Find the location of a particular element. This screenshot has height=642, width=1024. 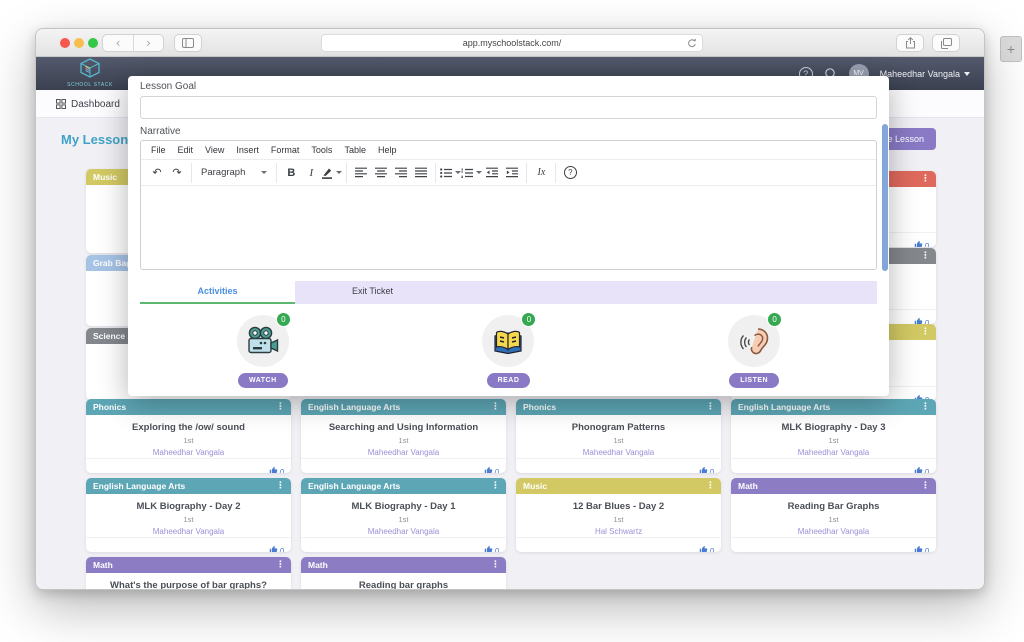

card-title: Phonogram Patterns is located at coordinates (618, 427).